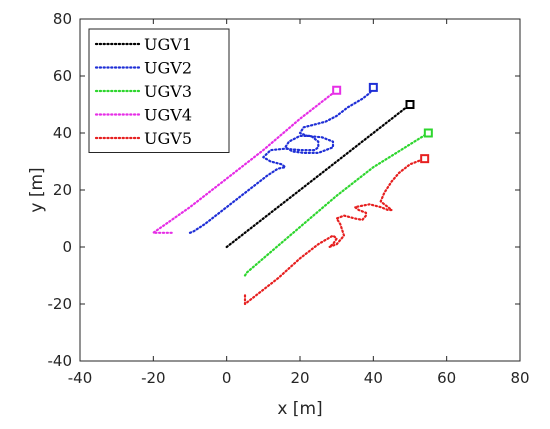 The image size is (550, 429). What do you see at coordinates (227, 378) in the screenshot?
I see `x-tick-label: 0` at bounding box center [227, 378].